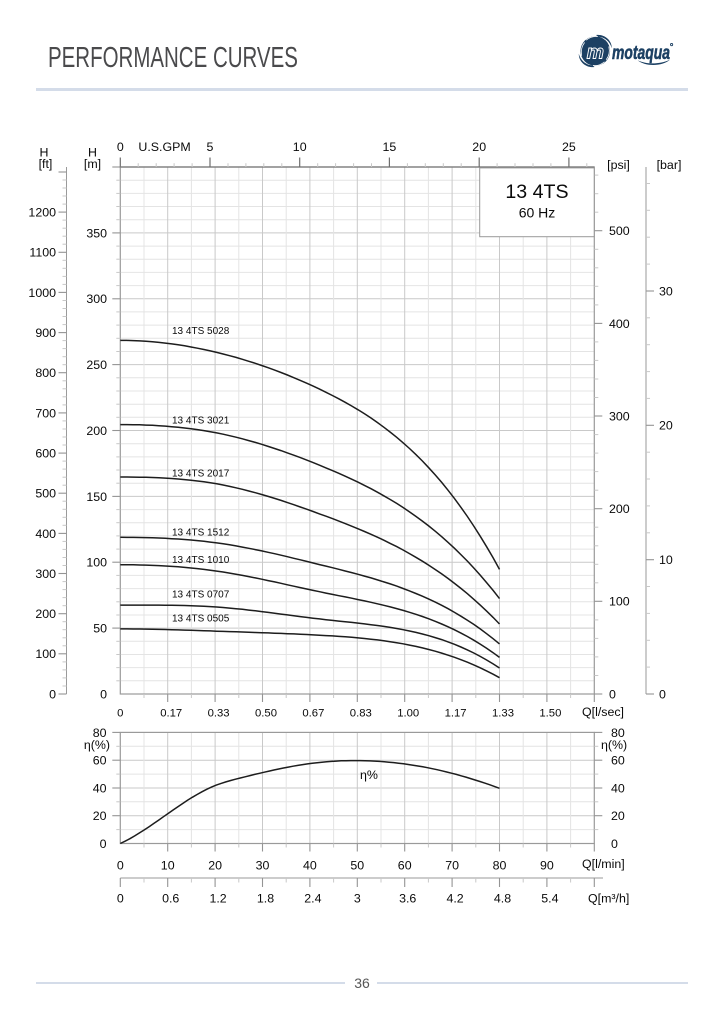 The width and height of the screenshot is (724, 1024). I want to click on svg-text: U.S.GPM, so click(164, 147).